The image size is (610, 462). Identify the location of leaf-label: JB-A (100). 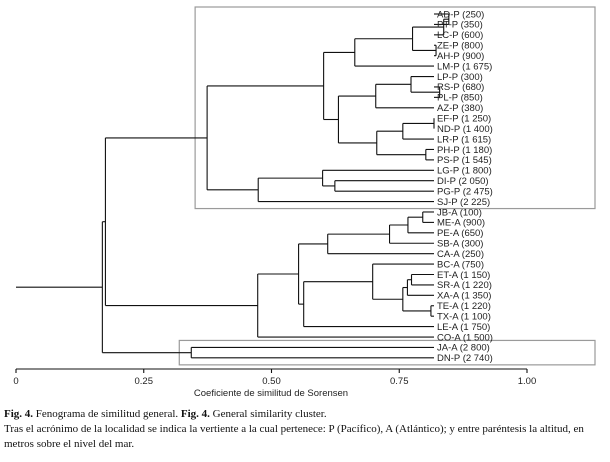
(459, 212).